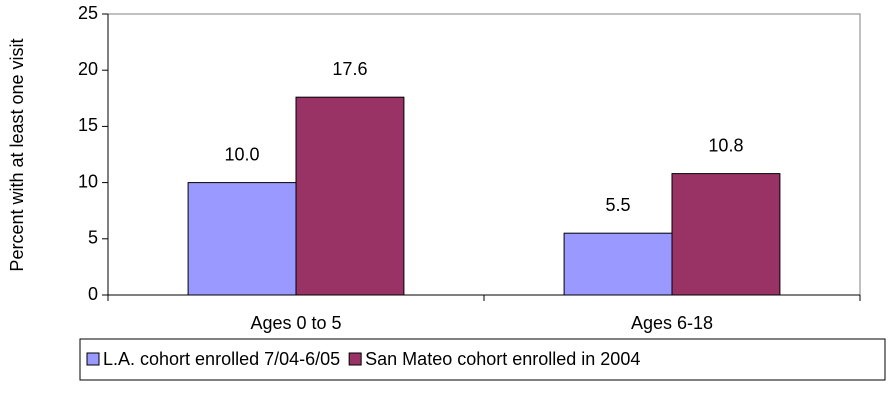 The image size is (889, 409). I want to click on legend-box, so click(482, 359).